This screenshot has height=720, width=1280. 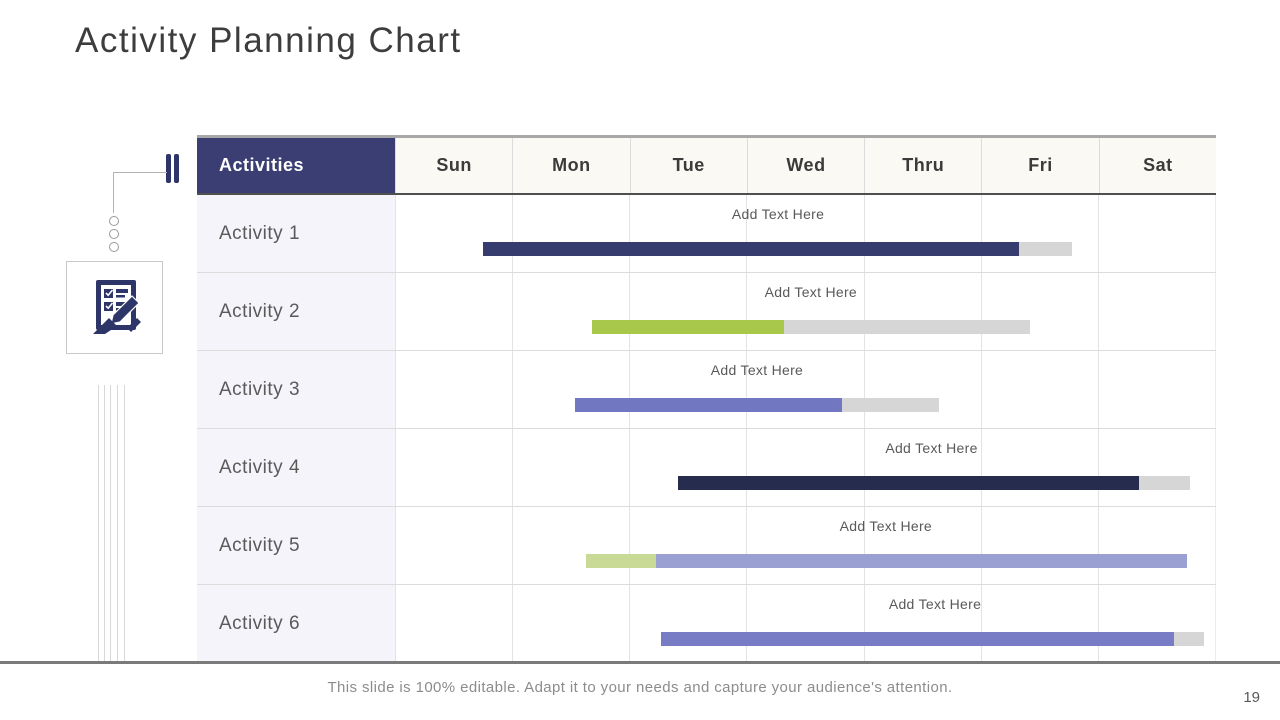 What do you see at coordinates (296, 467) in the screenshot?
I see `activity-label: Activity 4` at bounding box center [296, 467].